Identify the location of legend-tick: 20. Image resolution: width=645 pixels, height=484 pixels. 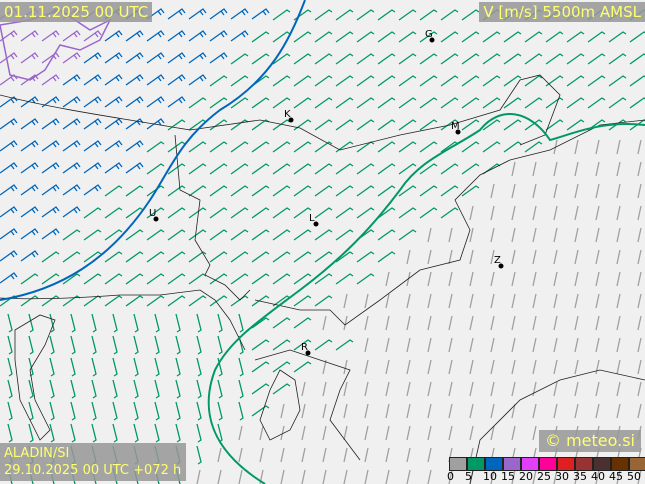
(526, 476).